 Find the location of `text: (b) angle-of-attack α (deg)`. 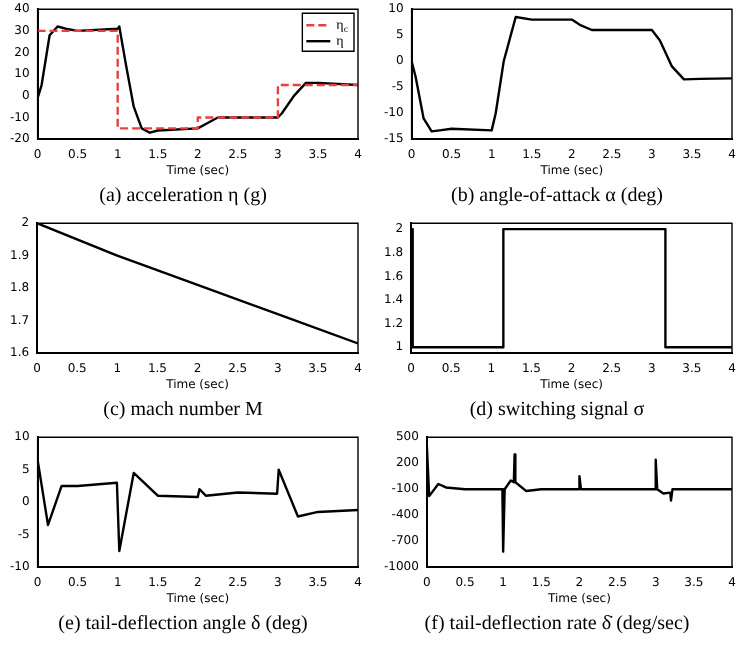

text: (b) angle-of-attack α (deg) is located at coordinates (557, 196).